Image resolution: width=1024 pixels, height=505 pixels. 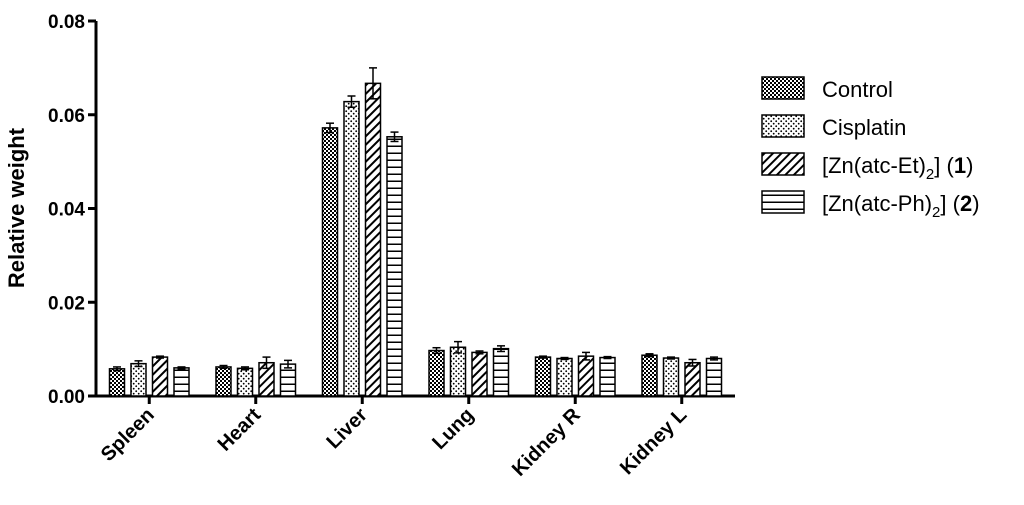 I want to click on legend-label: Control, so click(x=857, y=89).